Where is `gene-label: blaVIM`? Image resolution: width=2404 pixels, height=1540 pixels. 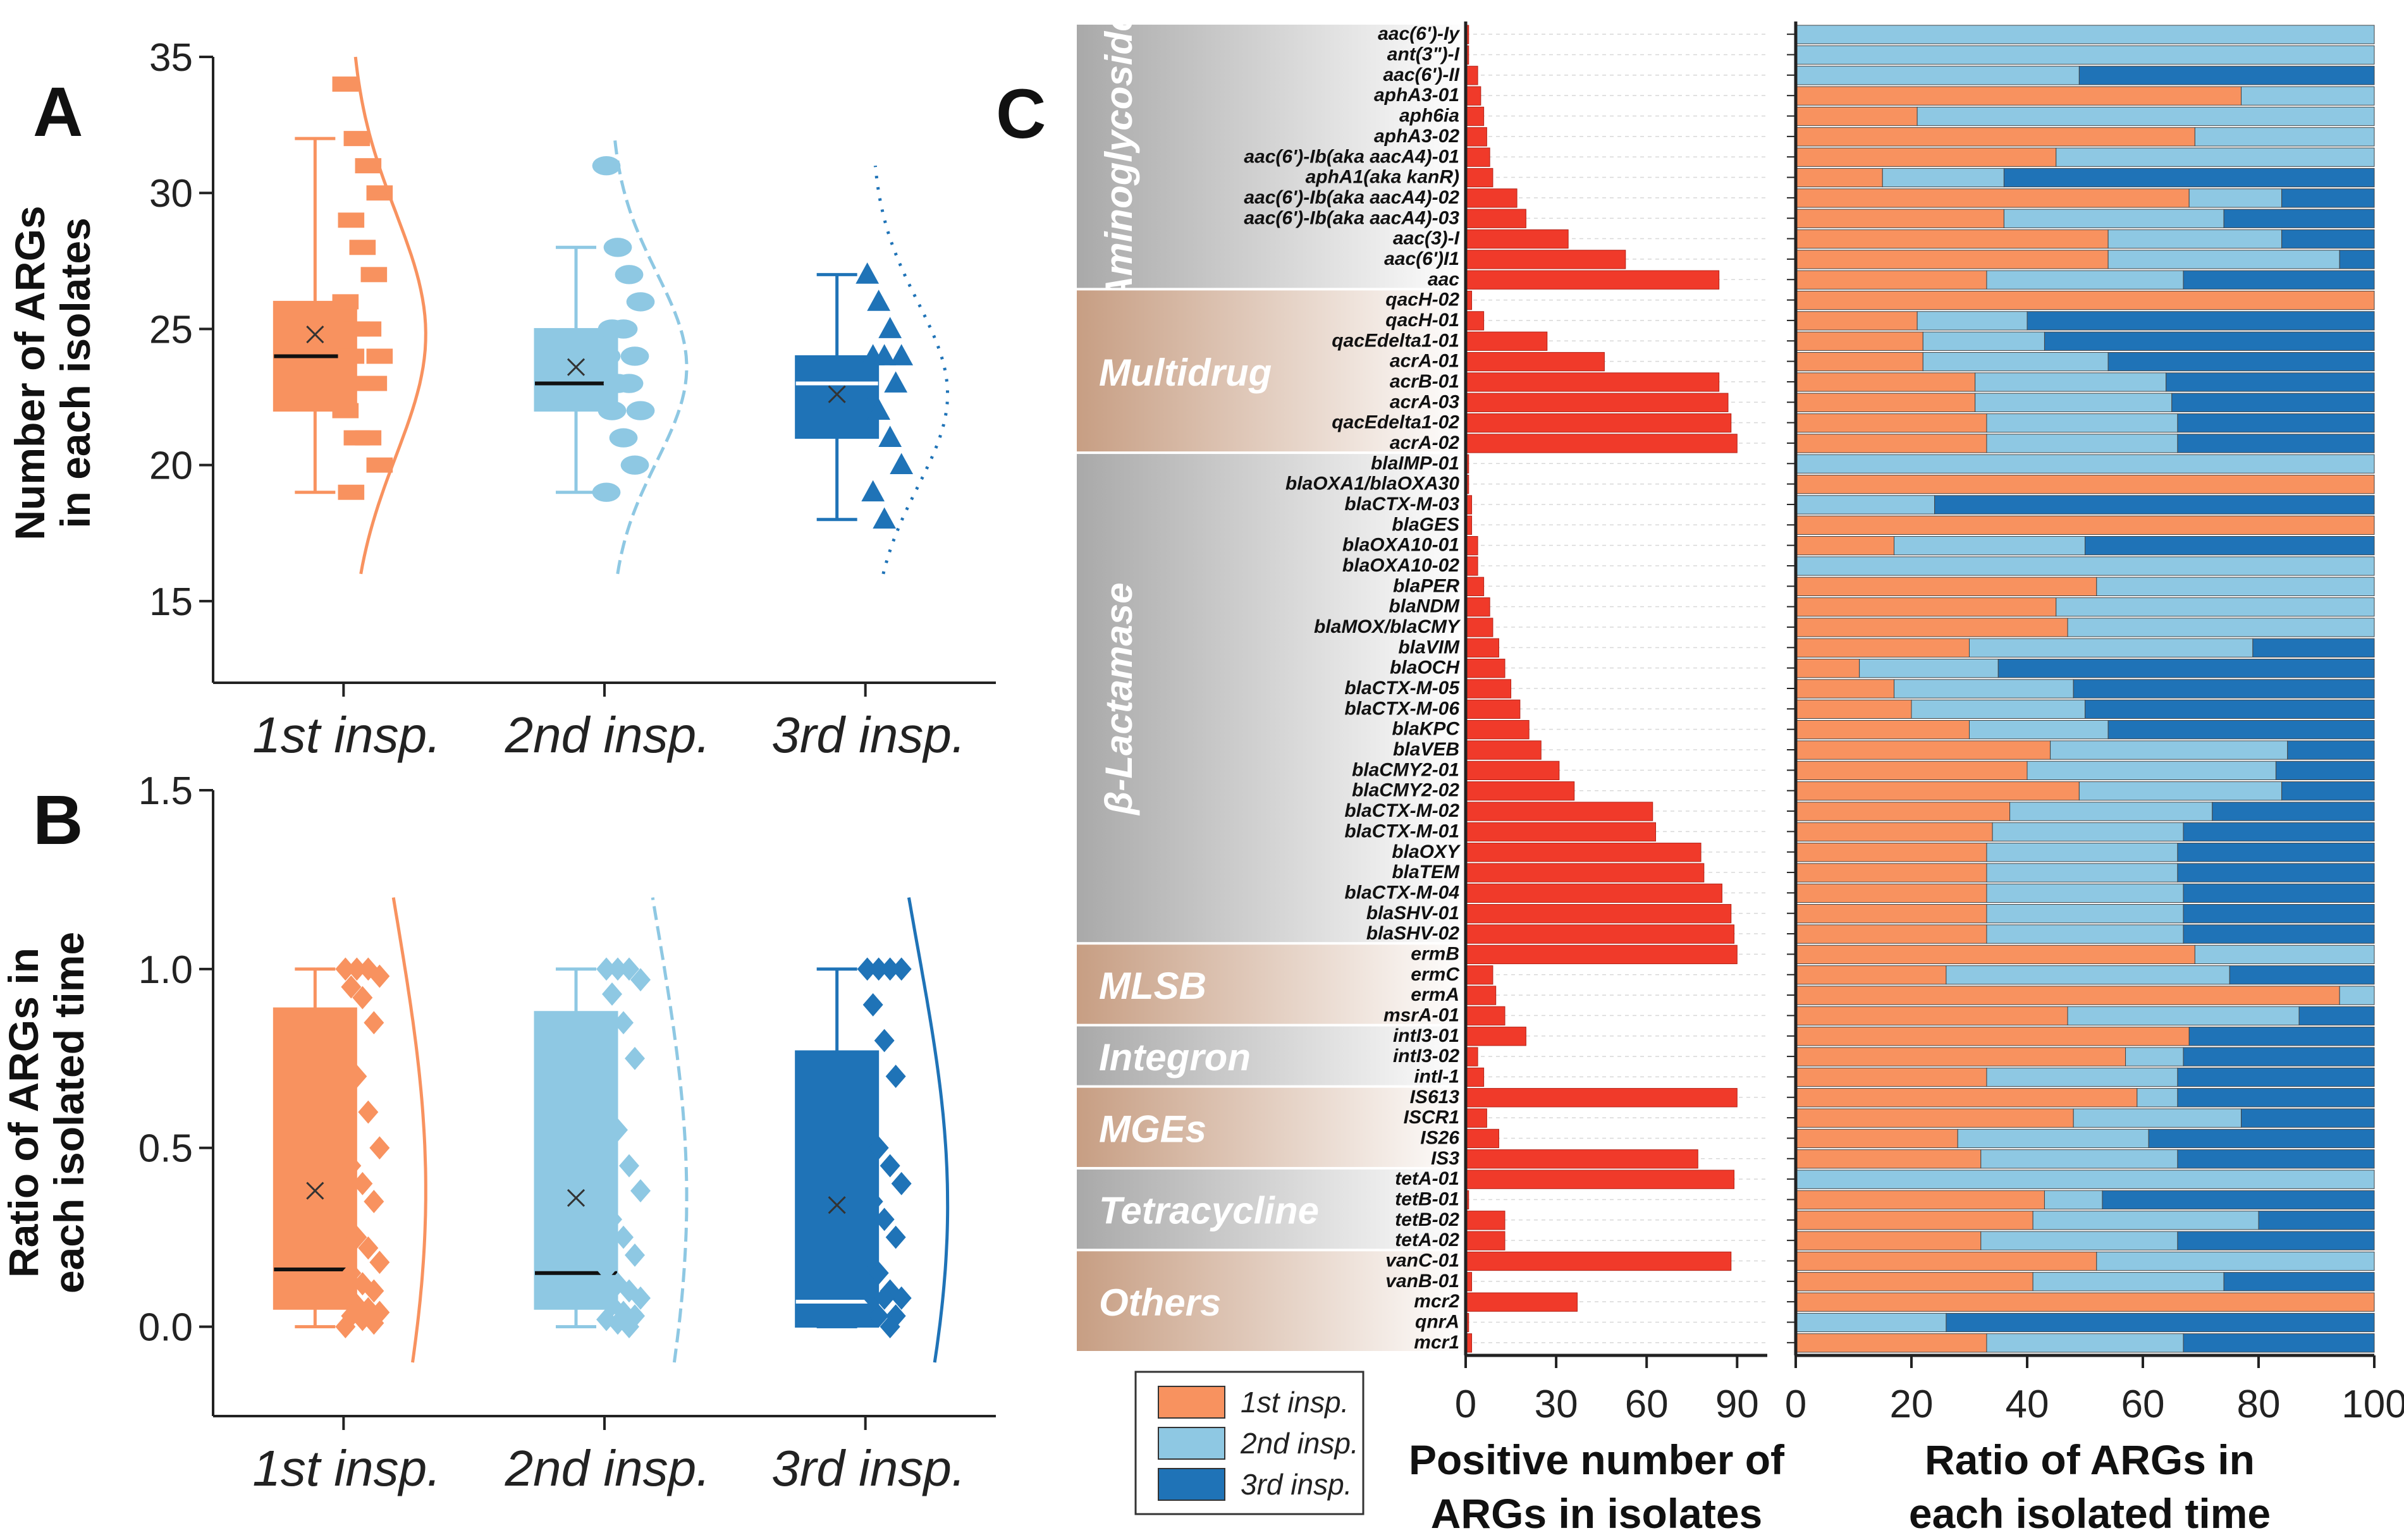
gene-label: blaVIM is located at coordinates (1429, 647).